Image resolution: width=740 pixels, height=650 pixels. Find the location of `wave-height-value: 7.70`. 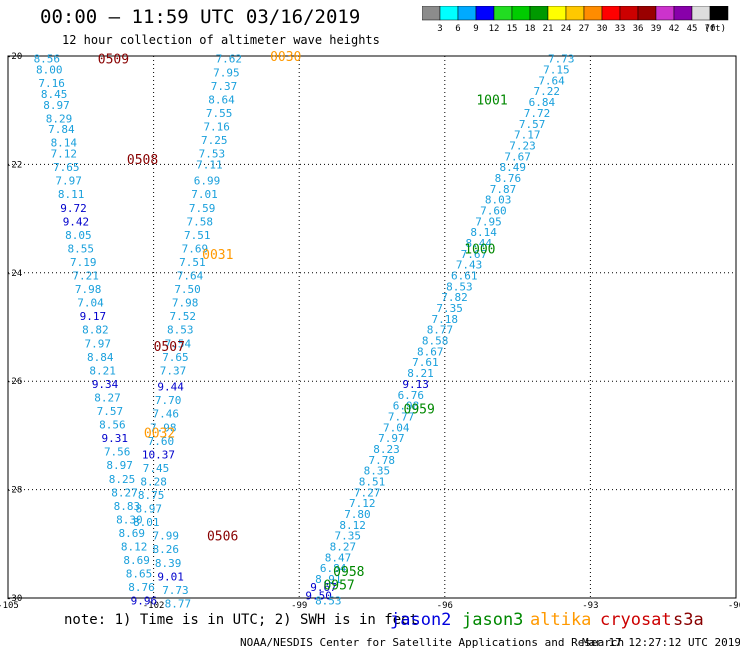

wave-height-value: 7.70 is located at coordinates (168, 400).